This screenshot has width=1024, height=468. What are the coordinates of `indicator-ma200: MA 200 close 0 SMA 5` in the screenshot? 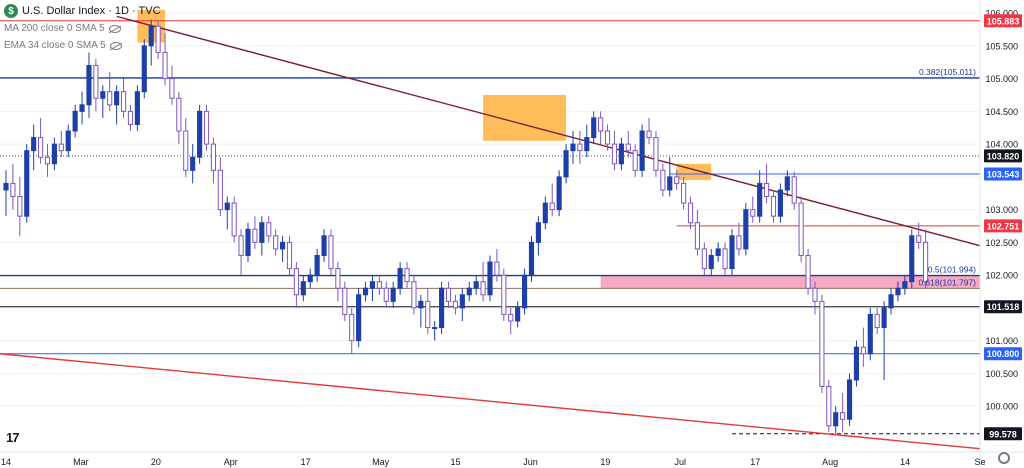 It's located at (82, 28).